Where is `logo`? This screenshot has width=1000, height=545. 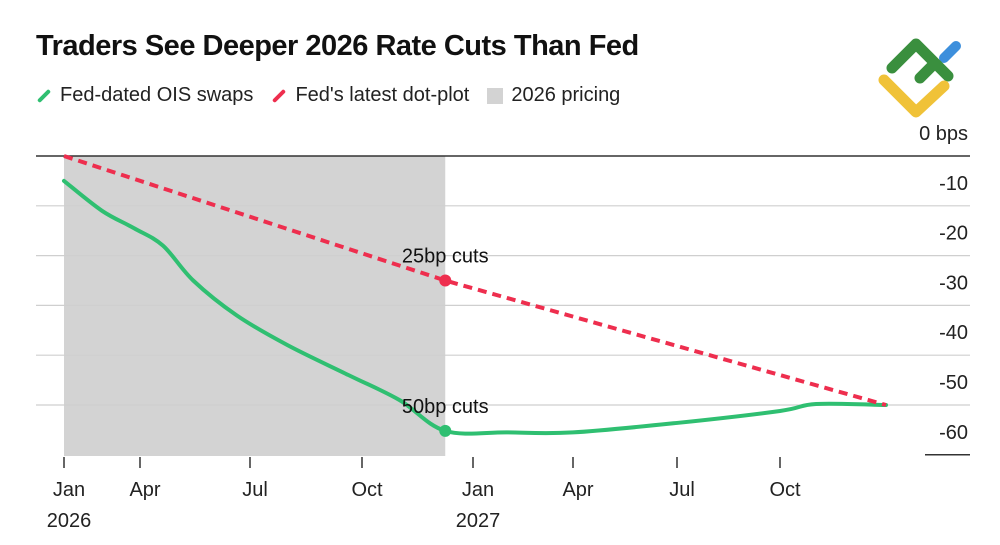
logo is located at coordinates (919, 78).